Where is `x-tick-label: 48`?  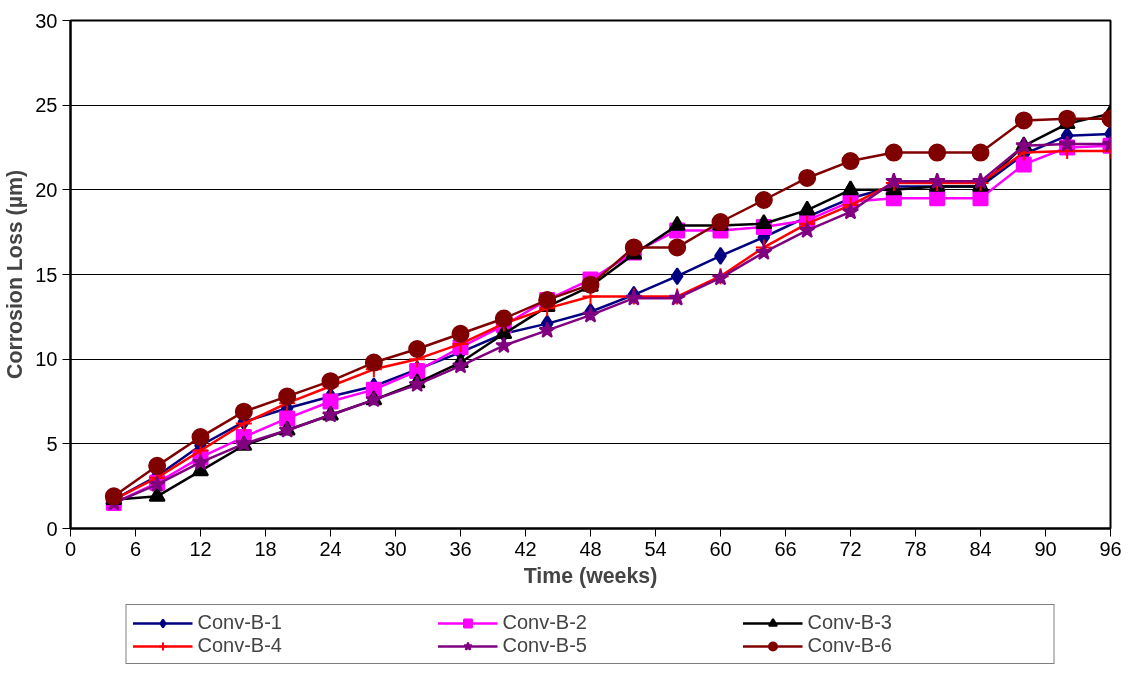
x-tick-label: 48 is located at coordinates (590, 548).